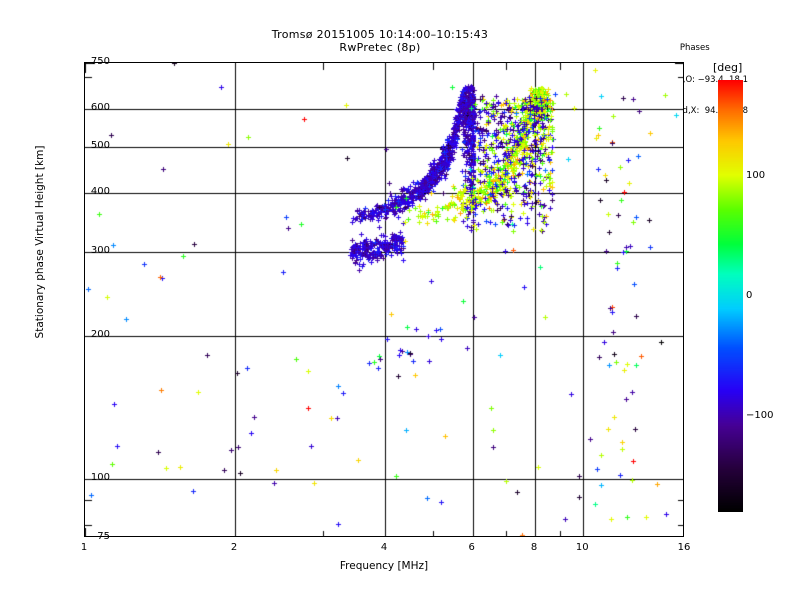  I want to click on y-axis-tick-75: 75, so click(103, 536).